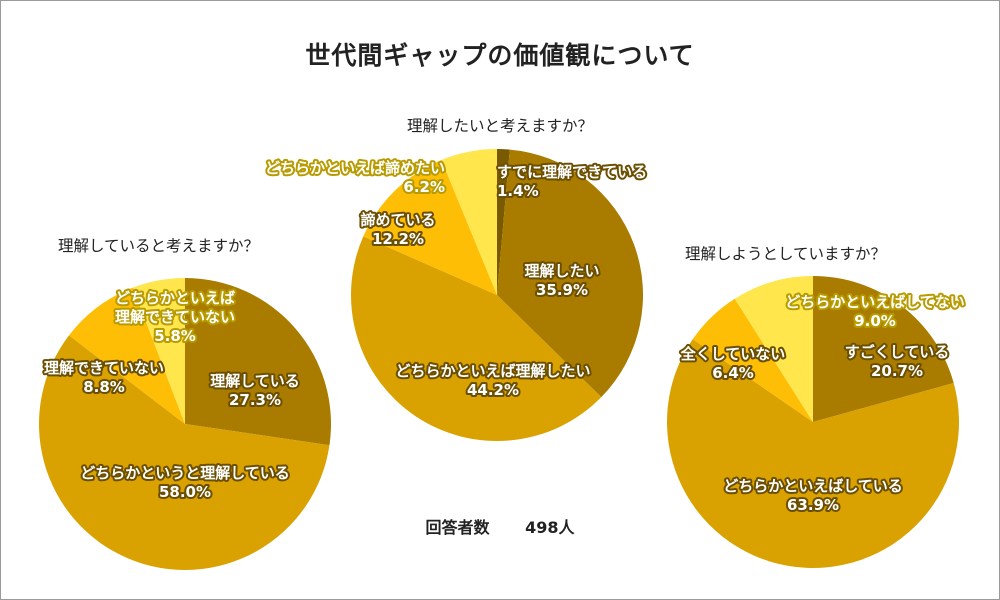  Describe the element at coordinates (104, 377) in the screenshot. I see `slice-label: 理解できていない 8.8%` at that location.